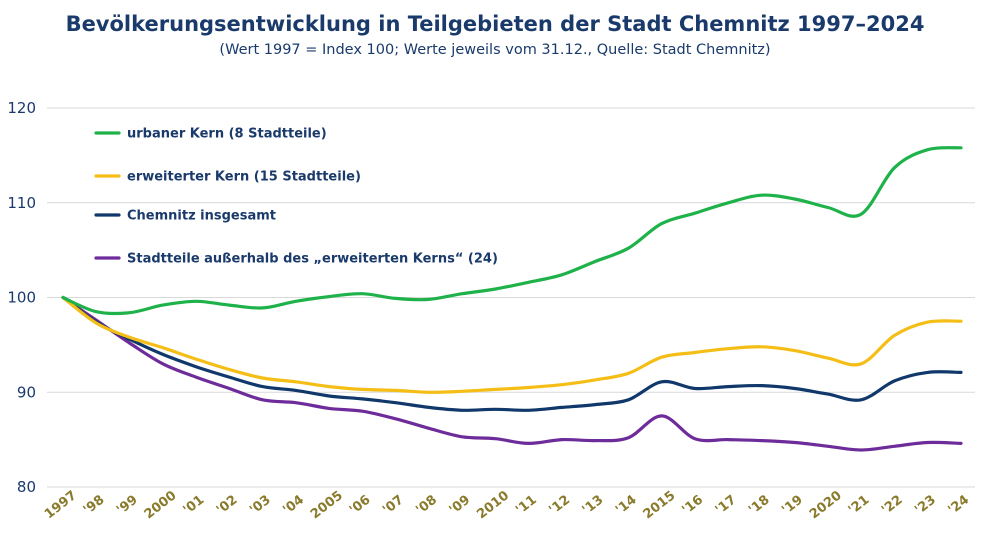 Image resolution: width=990 pixels, height=557 pixels. What do you see at coordinates (792, 505) in the screenshot?
I see `x-tick-label: '19` at bounding box center [792, 505].